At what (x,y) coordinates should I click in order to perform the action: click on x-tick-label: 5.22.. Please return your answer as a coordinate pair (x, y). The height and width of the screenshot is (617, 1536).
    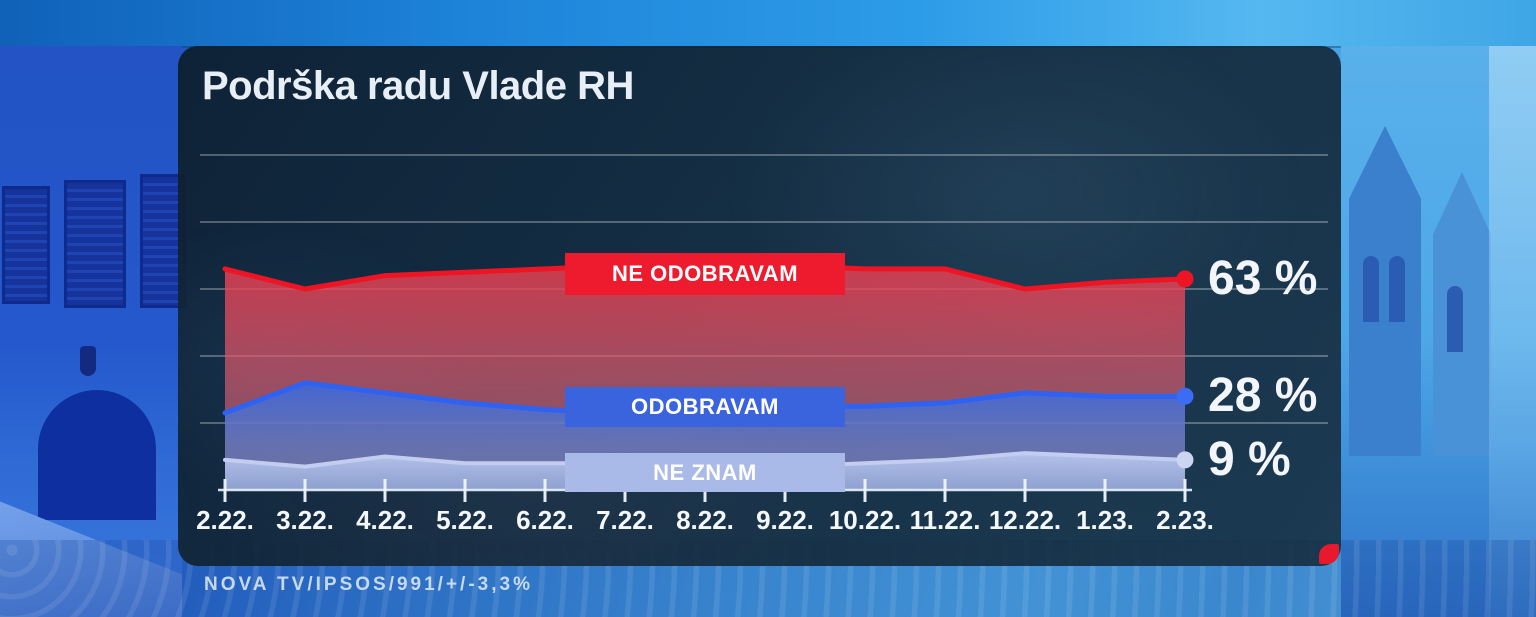
    Looking at the image, I should click on (465, 520).